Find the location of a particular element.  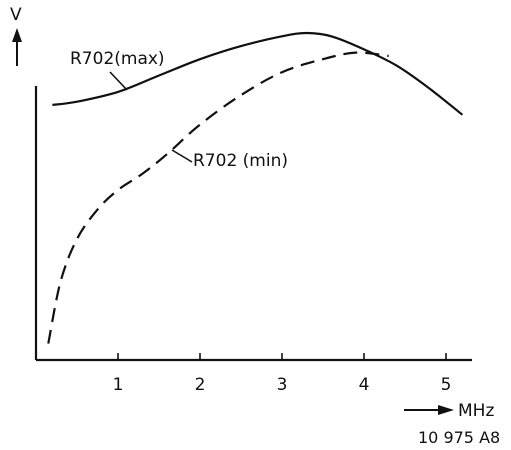

series-max-label: R702(max) is located at coordinates (117, 59).